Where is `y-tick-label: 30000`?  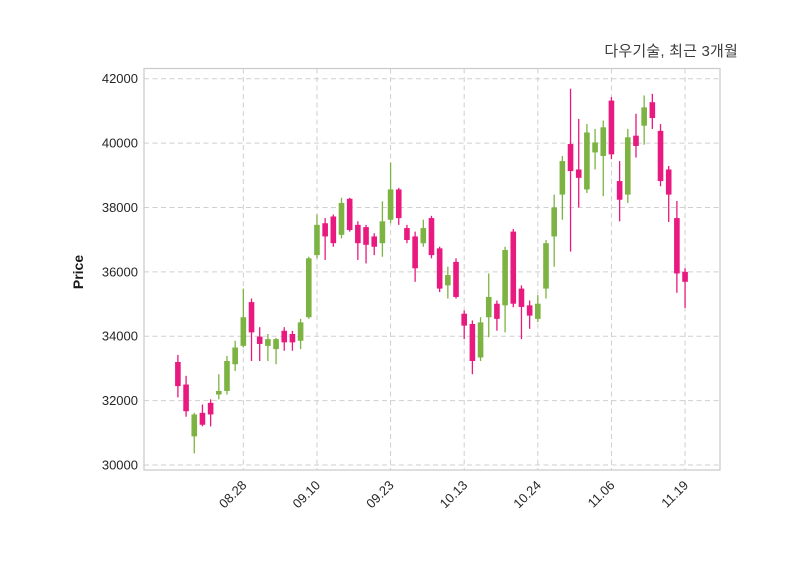 y-tick-label: 30000 is located at coordinates (120, 465).